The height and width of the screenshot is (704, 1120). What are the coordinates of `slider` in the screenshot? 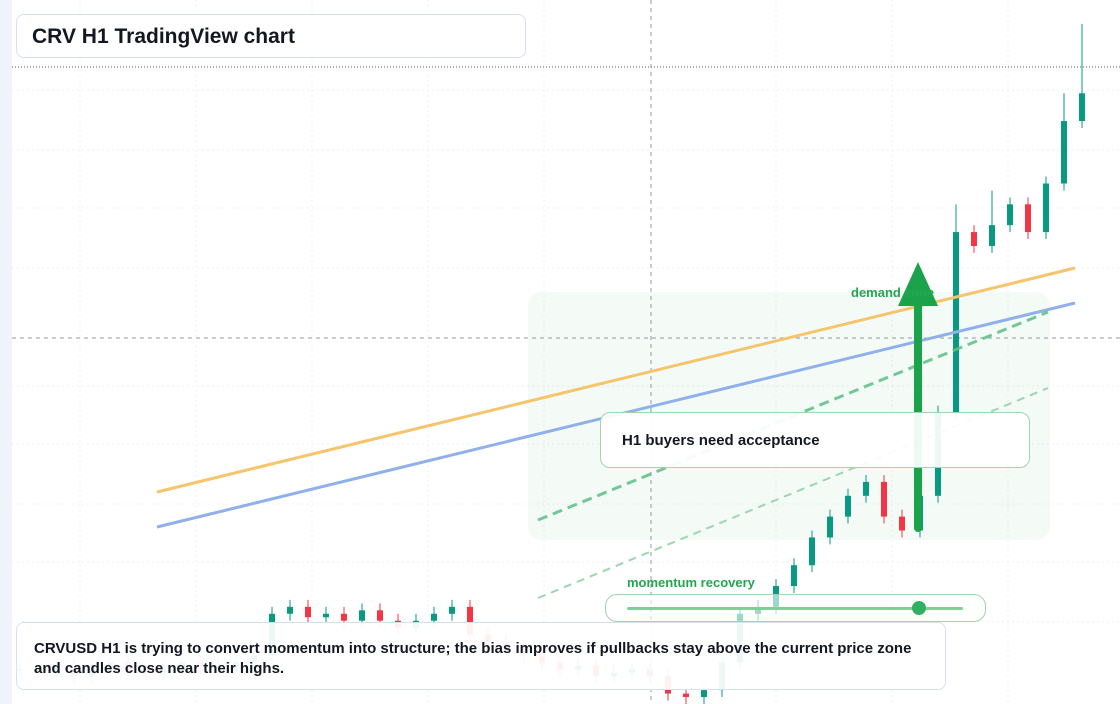 It's located at (795, 608).